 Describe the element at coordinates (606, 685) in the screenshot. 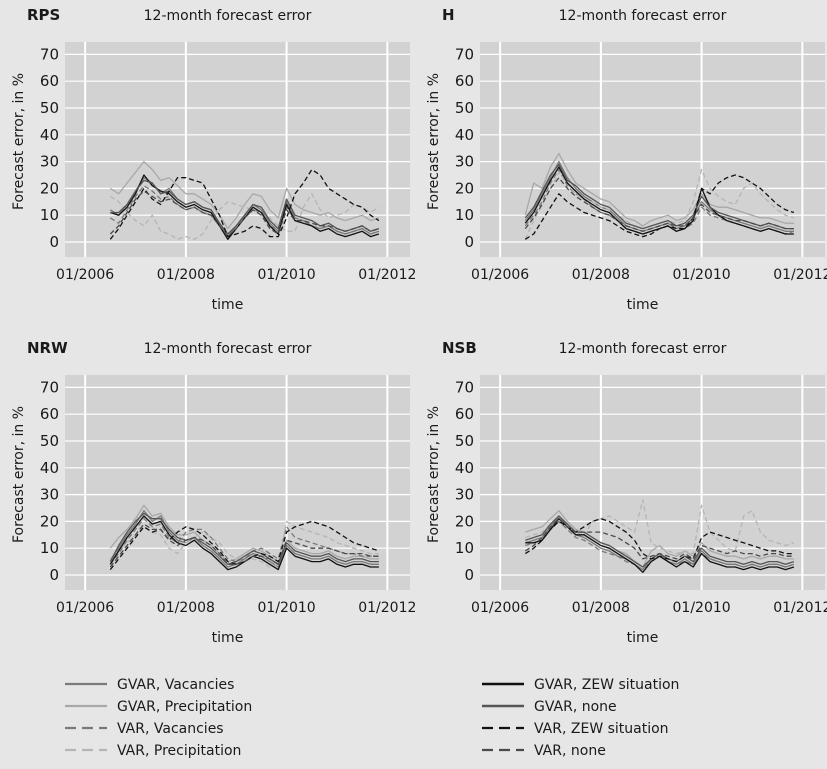

I see `legend-label: GVAR, ZEW situation` at that location.